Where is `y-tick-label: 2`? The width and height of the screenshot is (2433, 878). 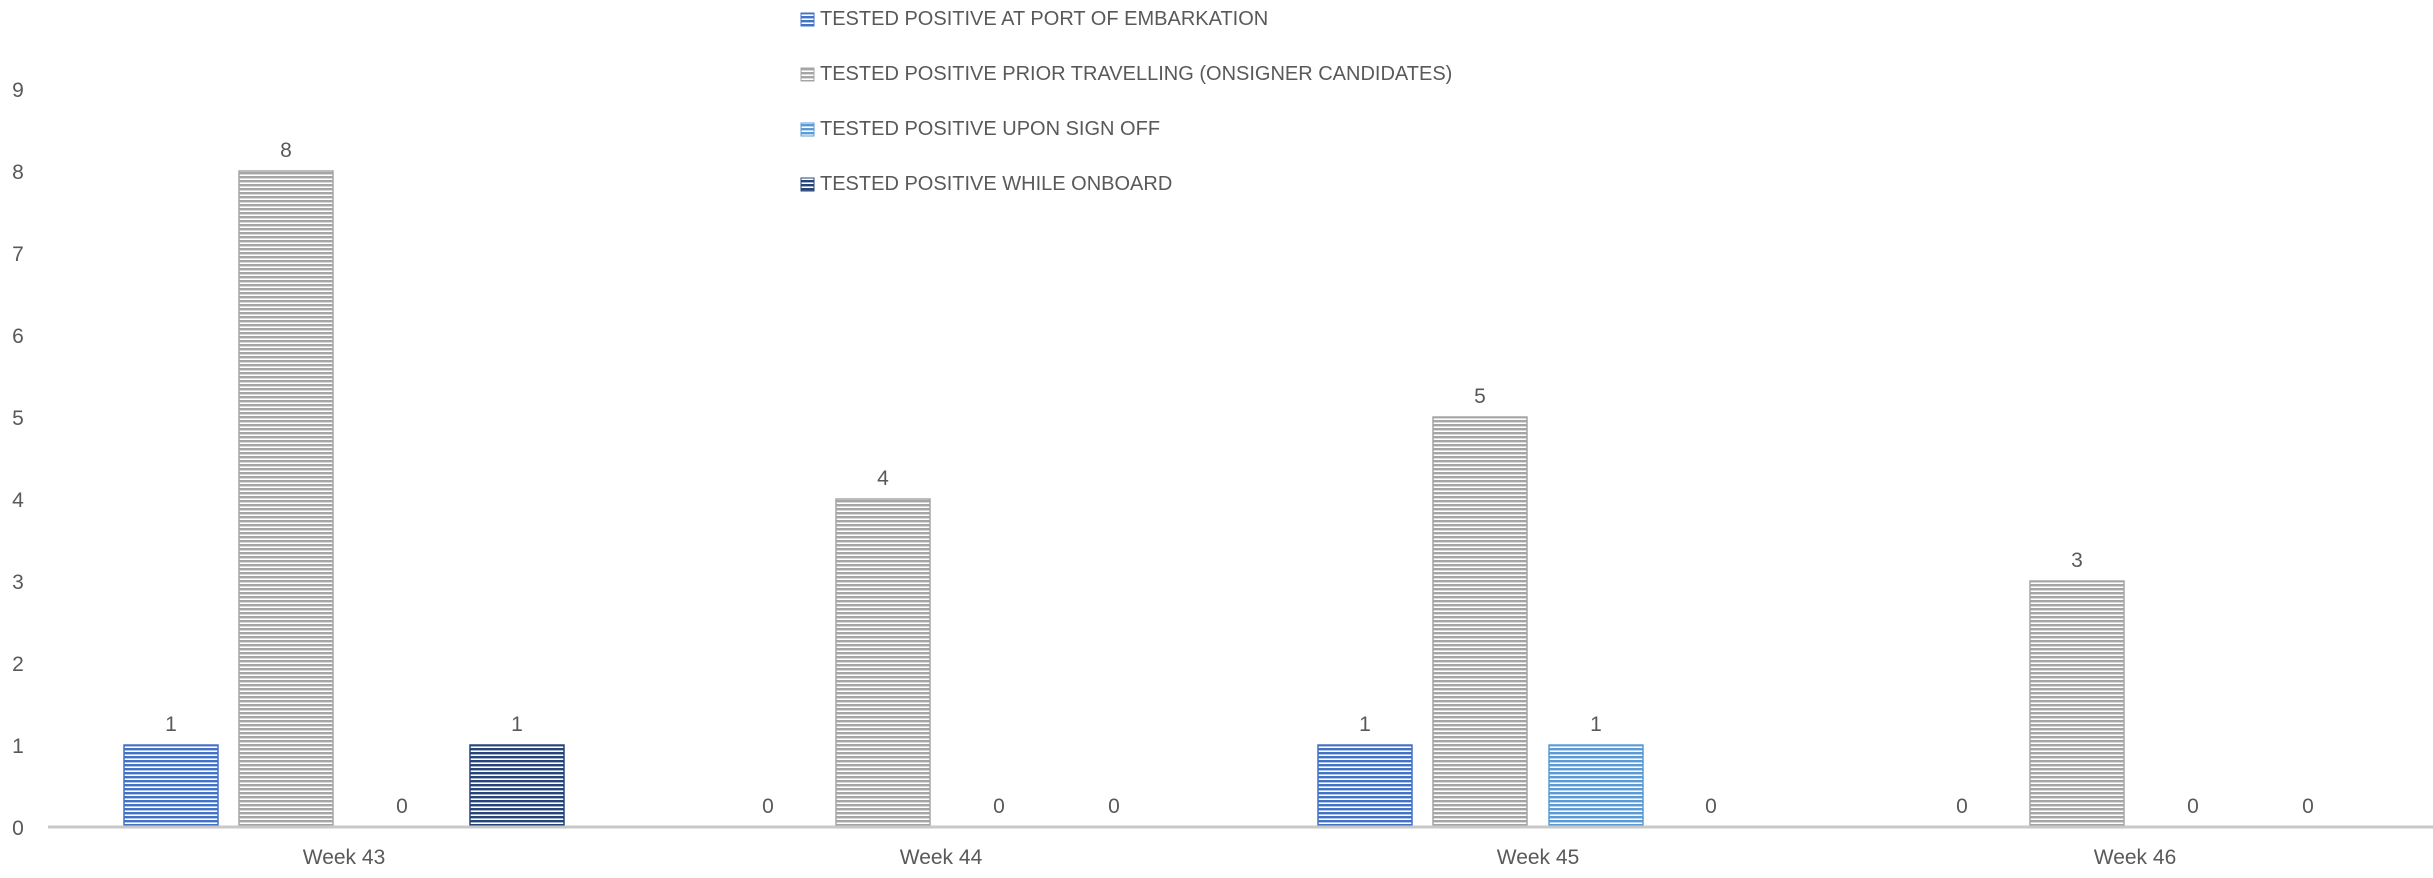 y-tick-label: 2 is located at coordinates (18, 664).